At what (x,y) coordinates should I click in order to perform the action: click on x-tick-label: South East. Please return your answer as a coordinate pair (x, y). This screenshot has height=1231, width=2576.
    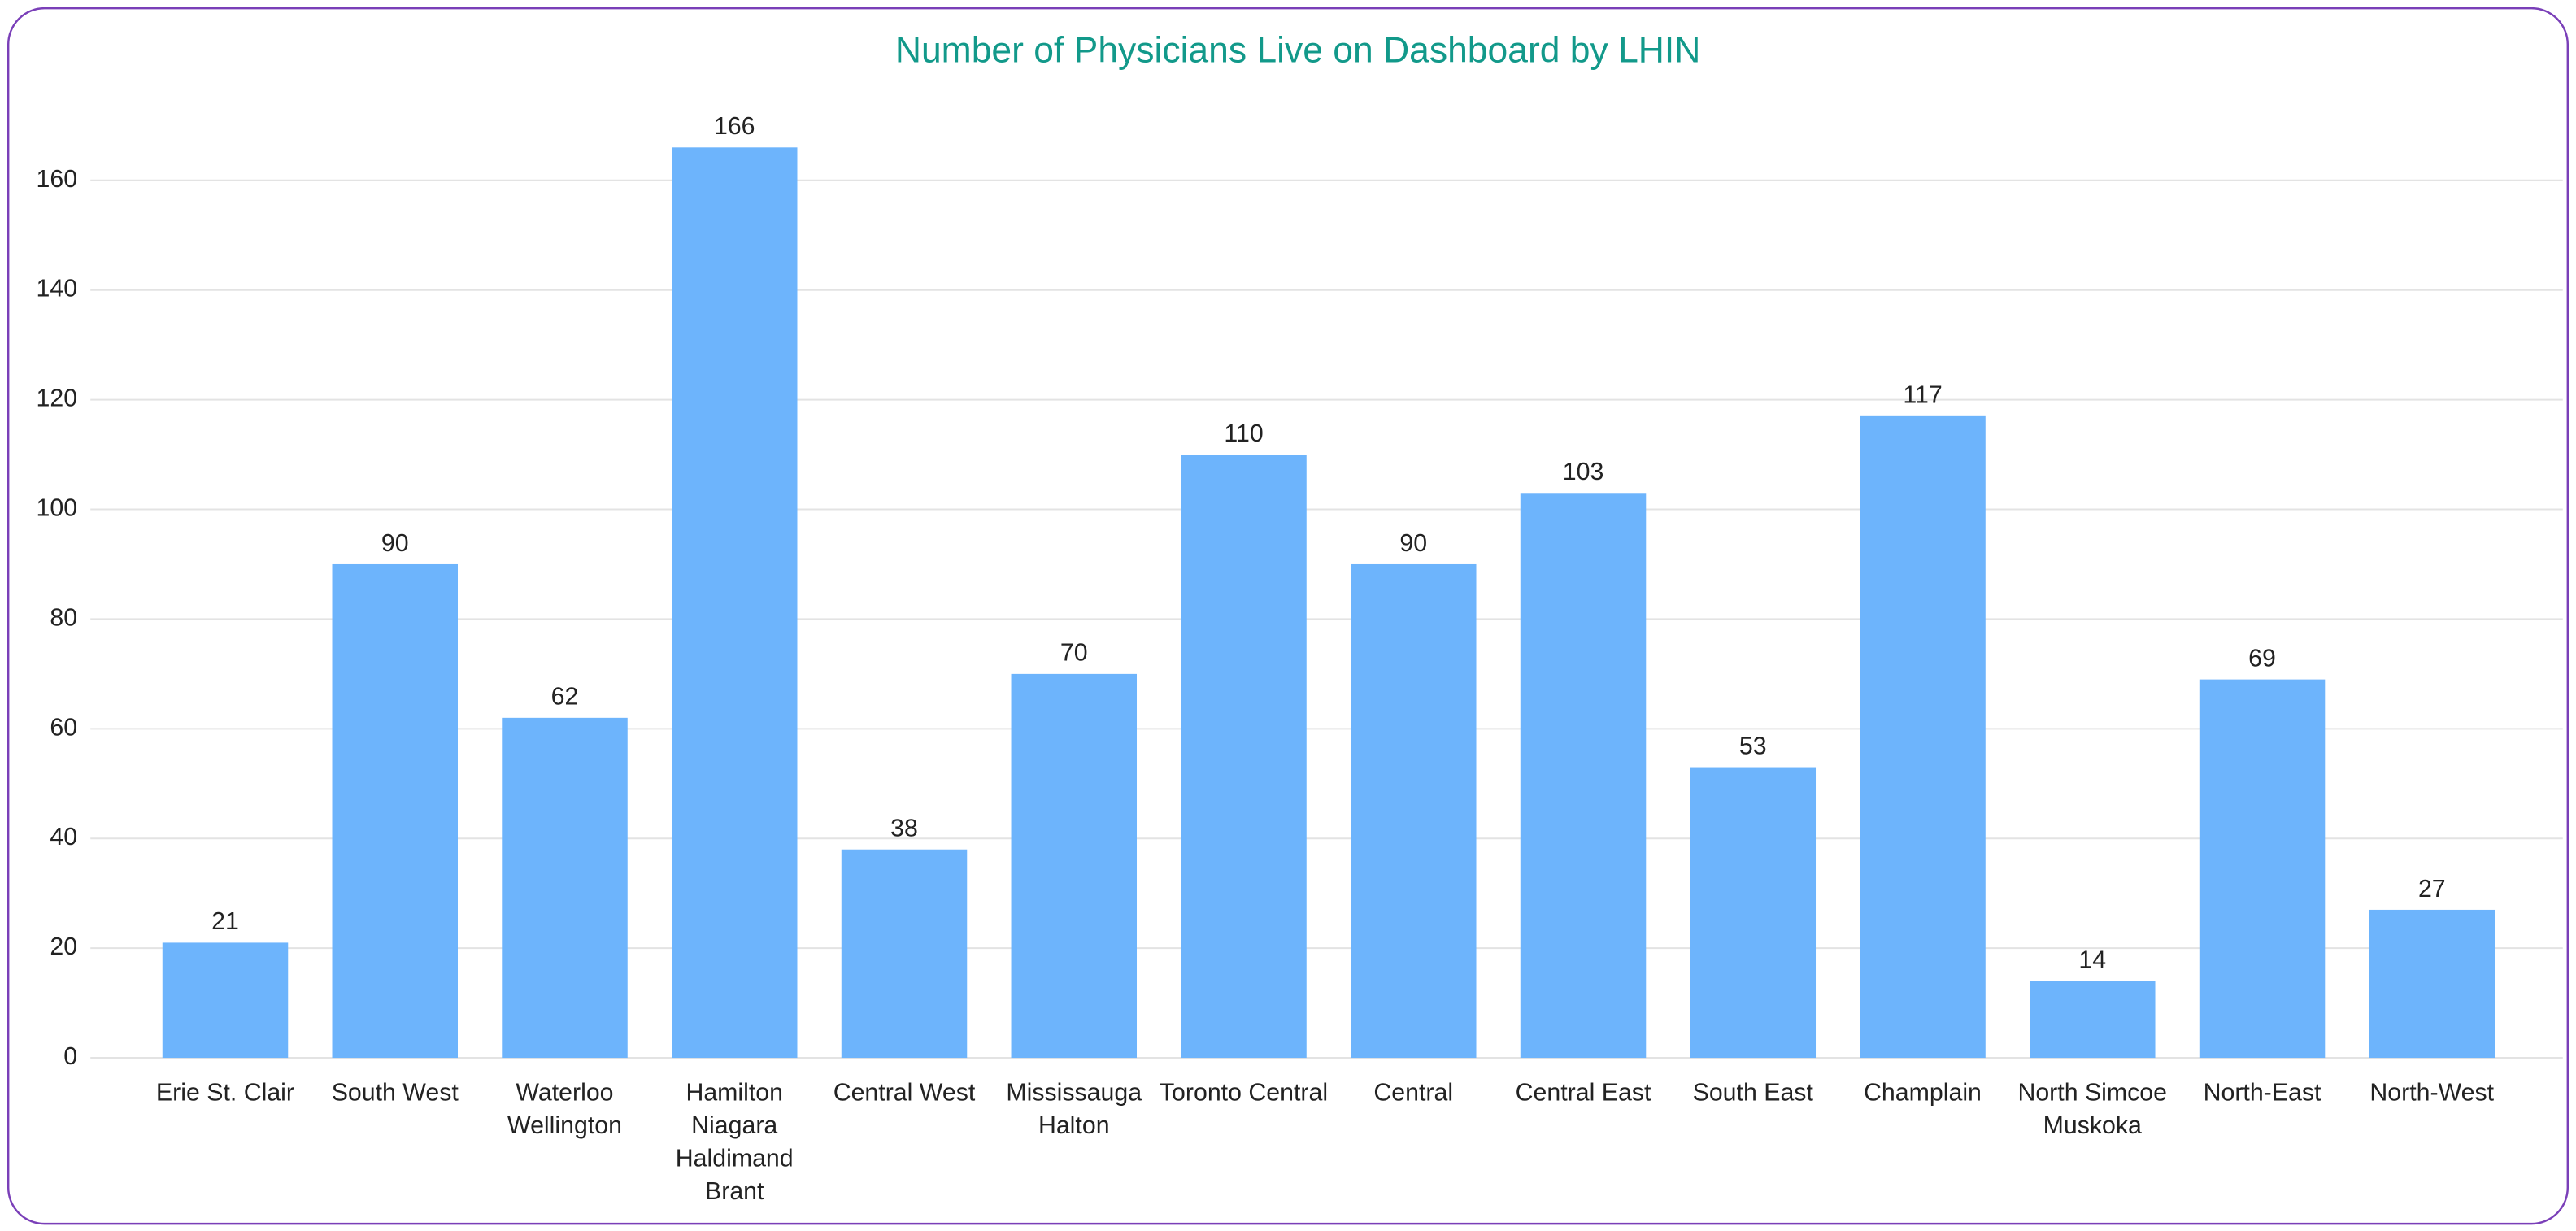
    Looking at the image, I should click on (1753, 1093).